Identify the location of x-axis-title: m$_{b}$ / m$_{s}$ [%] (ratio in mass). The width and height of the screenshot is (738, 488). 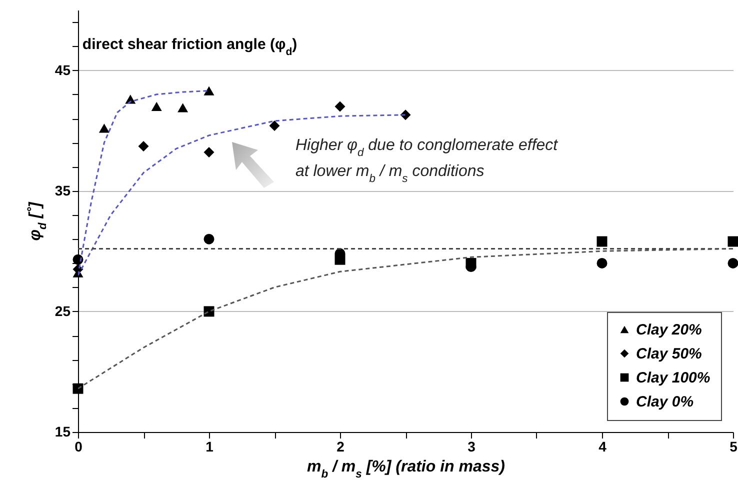
(406, 469).